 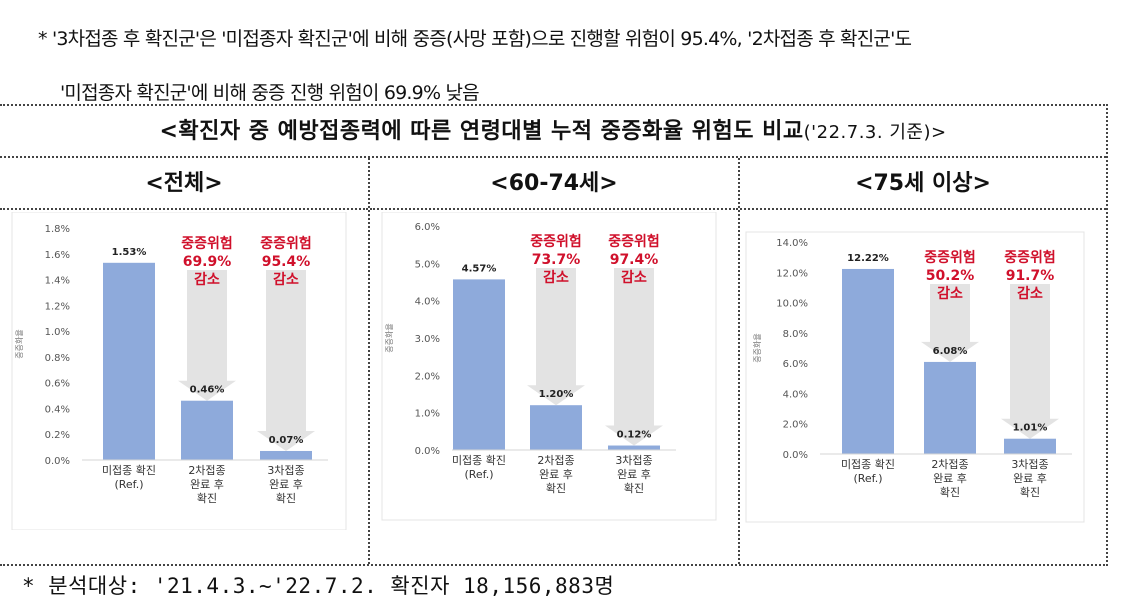 I want to click on panel-title-60-74: <60-74세>, so click(x=554, y=184).